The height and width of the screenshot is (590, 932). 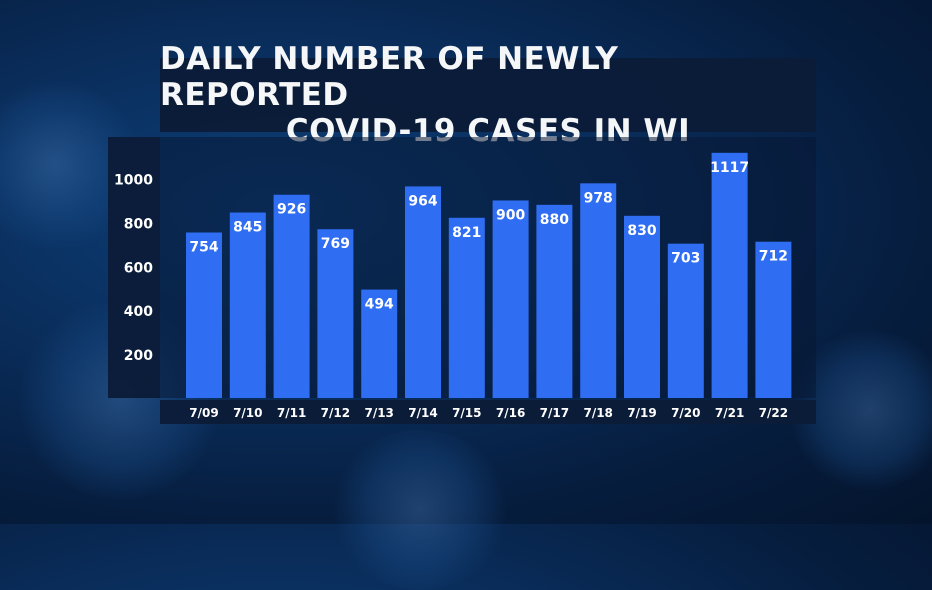 I want to click on chart-title-line-1: DAILY NUMBER OF NEWLY REPORTED, so click(x=389, y=77).